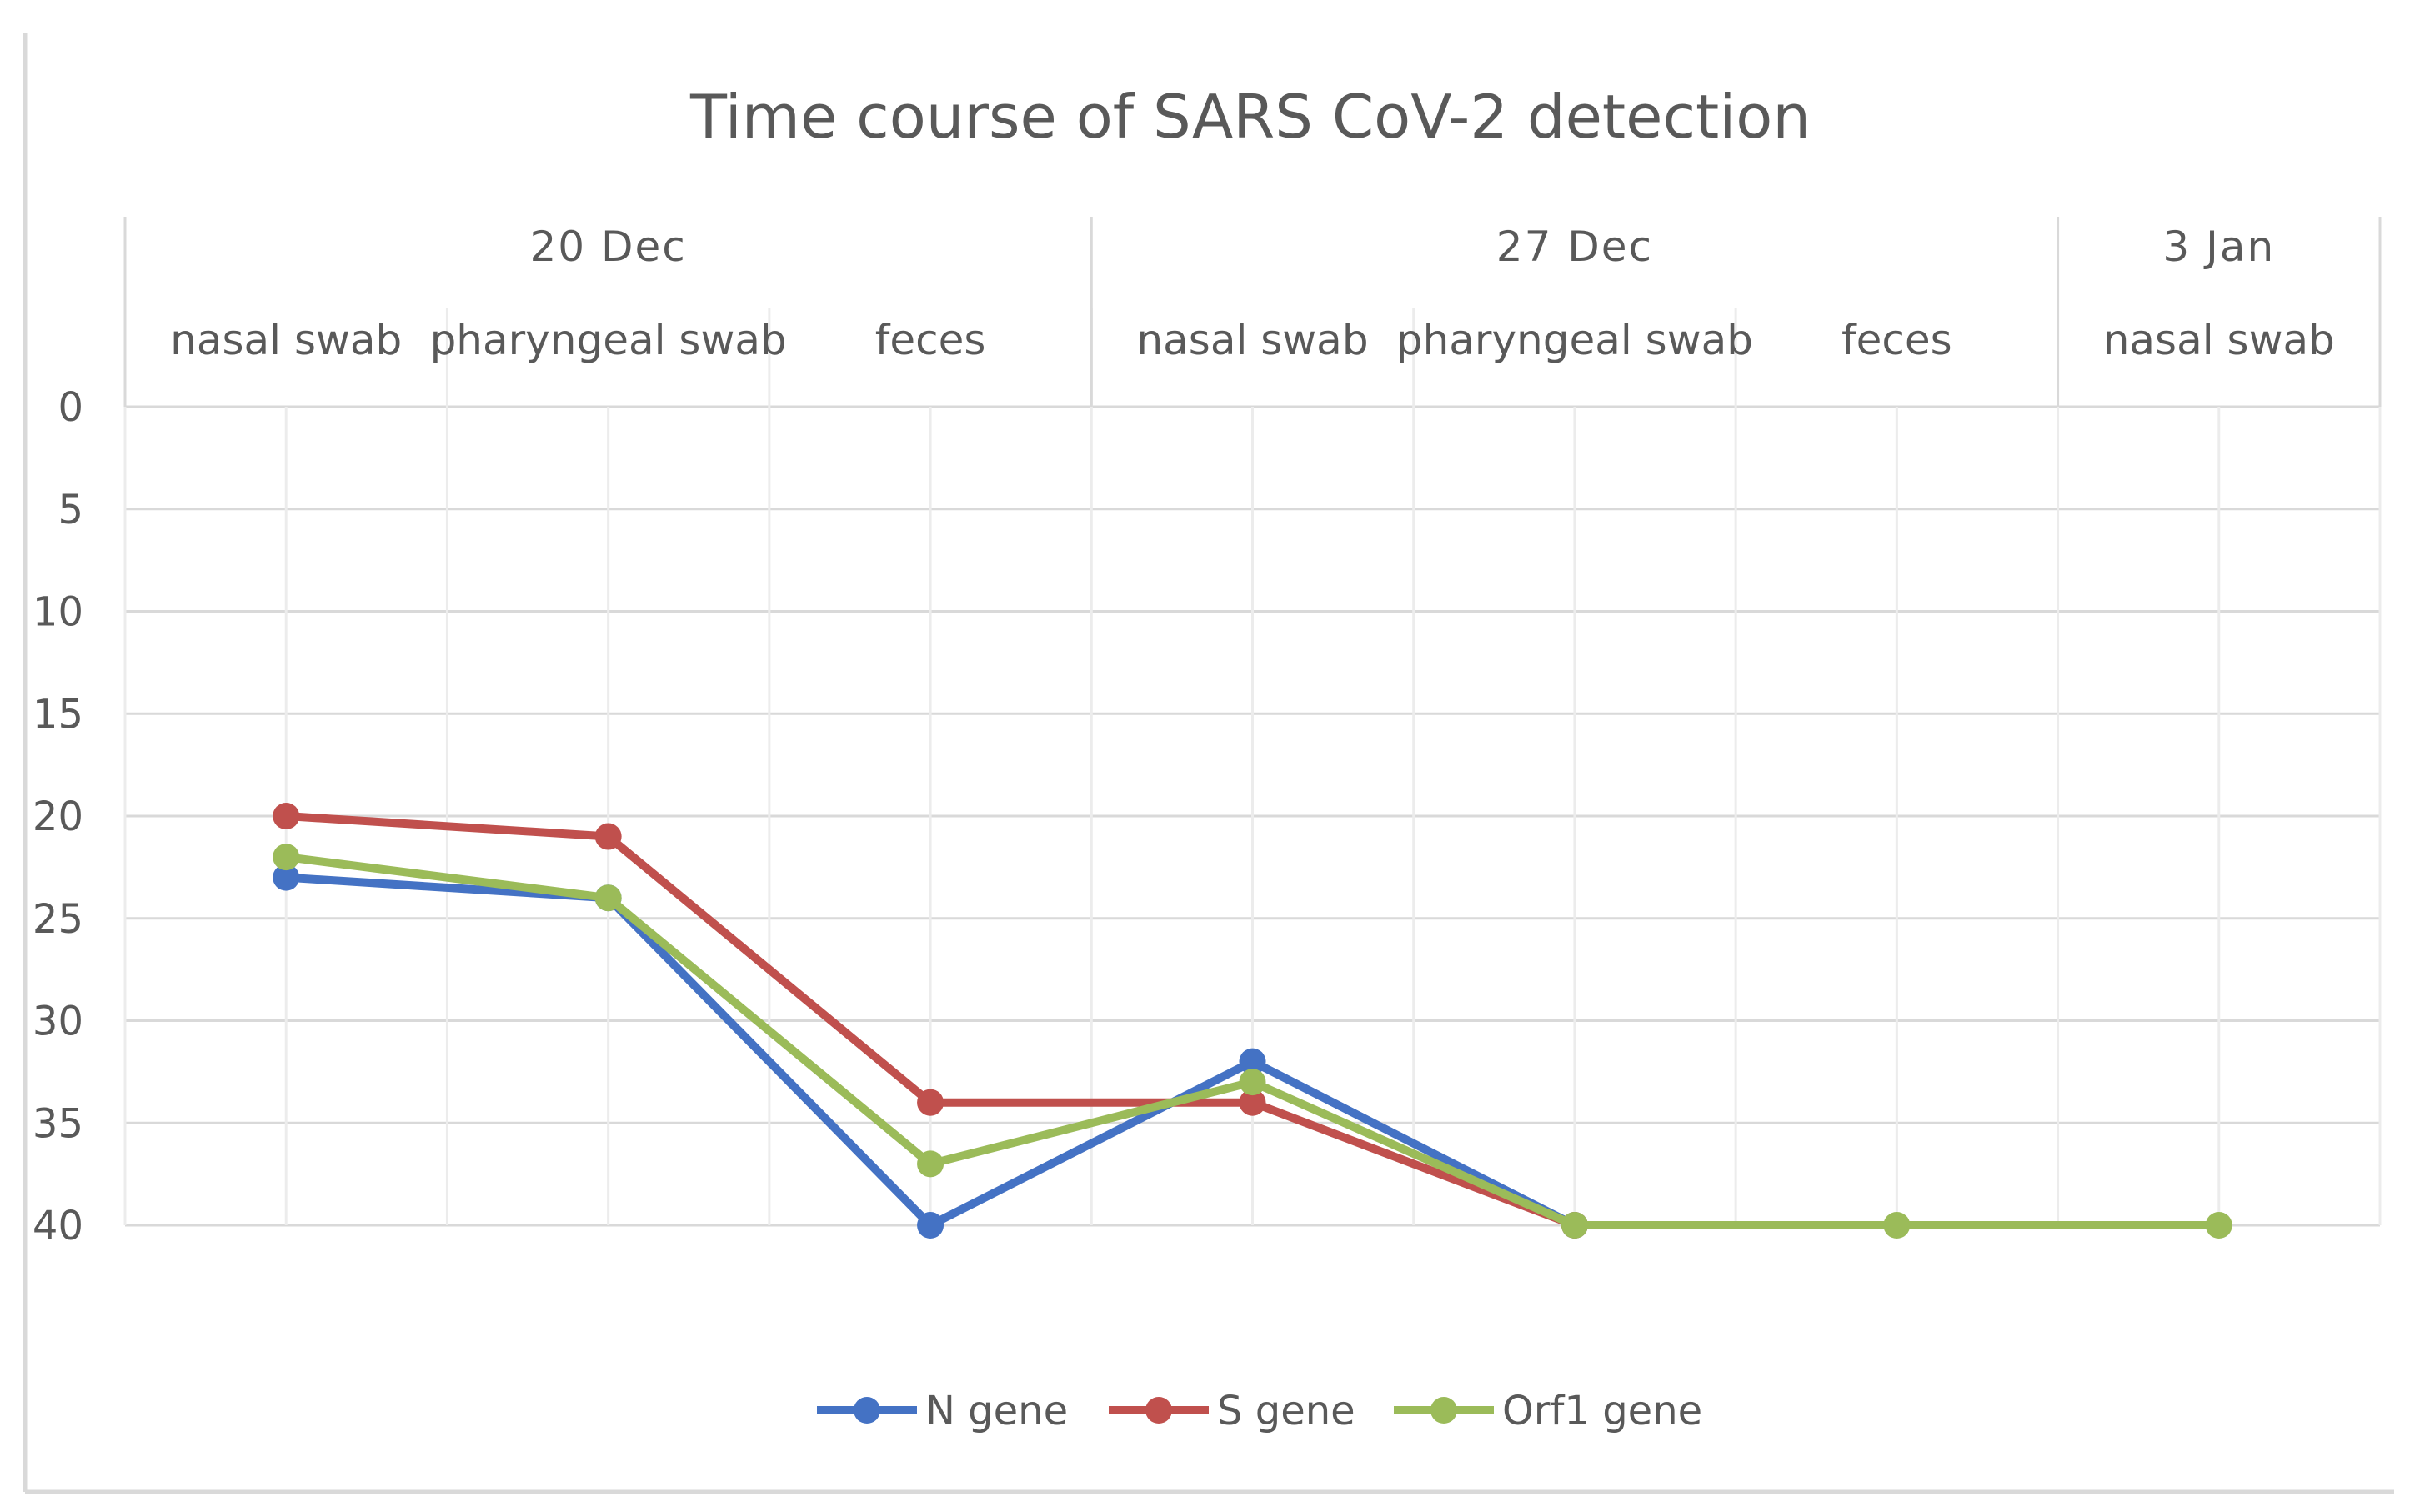  I want to click on legend: N gene S gene Orf1 gene, so click(1259, 1411).